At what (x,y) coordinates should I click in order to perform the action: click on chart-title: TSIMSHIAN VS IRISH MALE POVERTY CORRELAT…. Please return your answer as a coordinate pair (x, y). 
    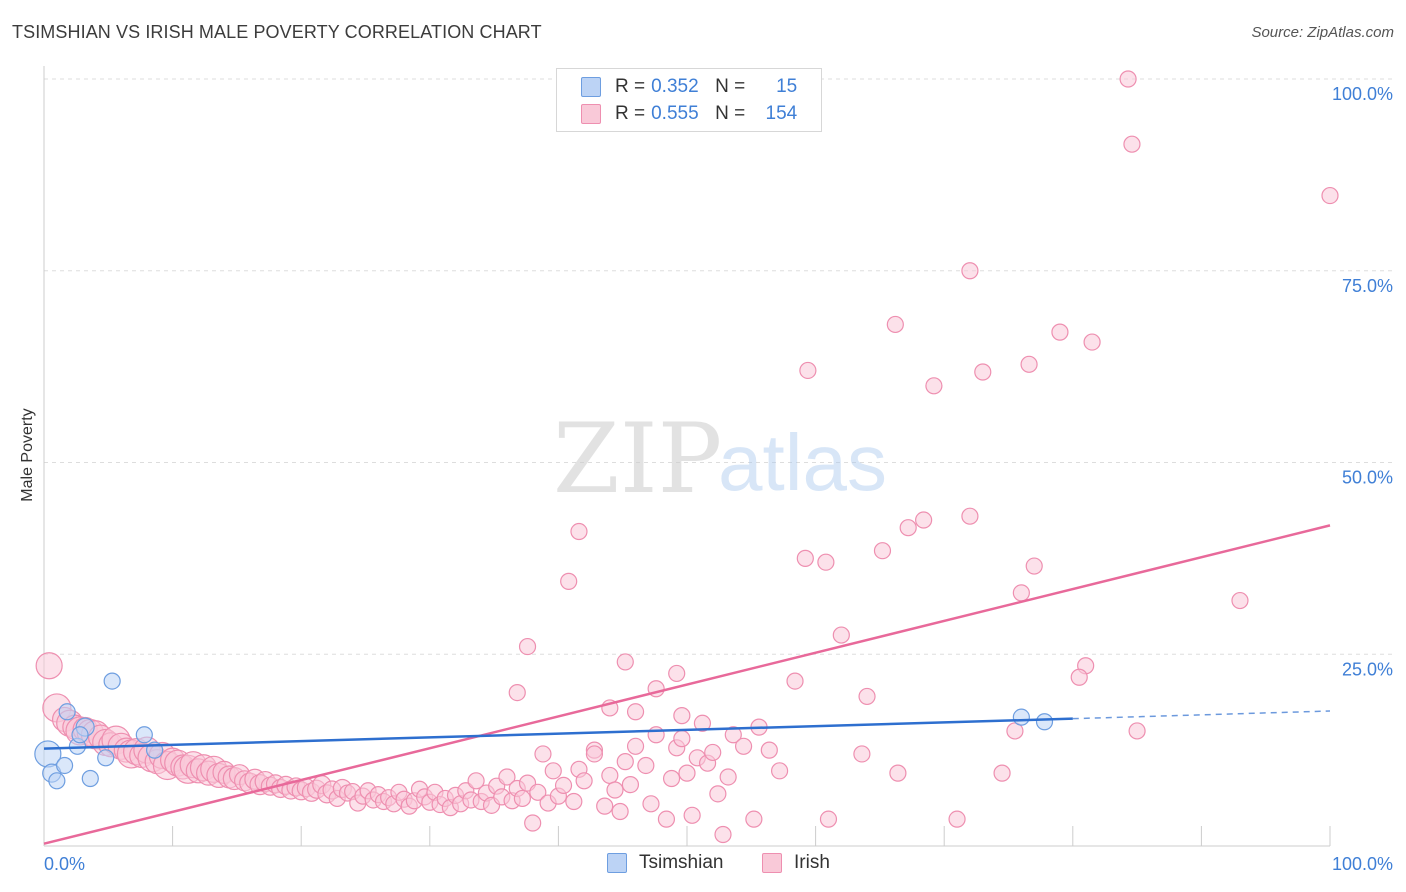
    Looking at the image, I should click on (277, 32).